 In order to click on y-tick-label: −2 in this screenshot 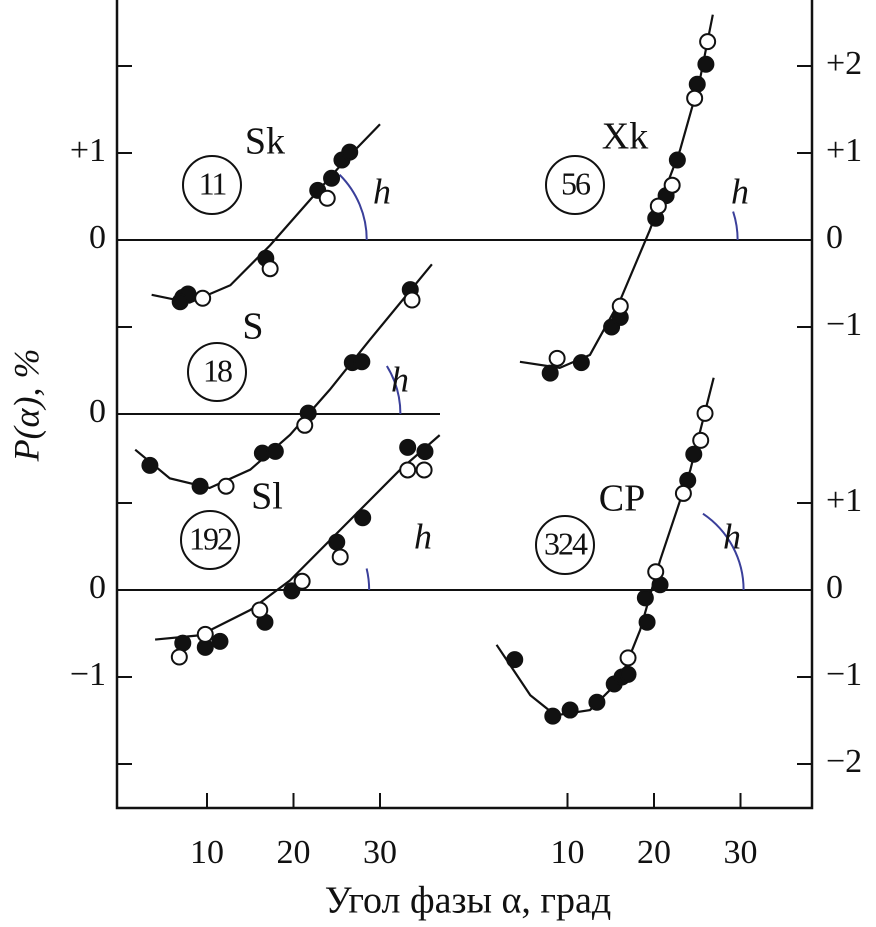, I will do `click(844, 761)`.